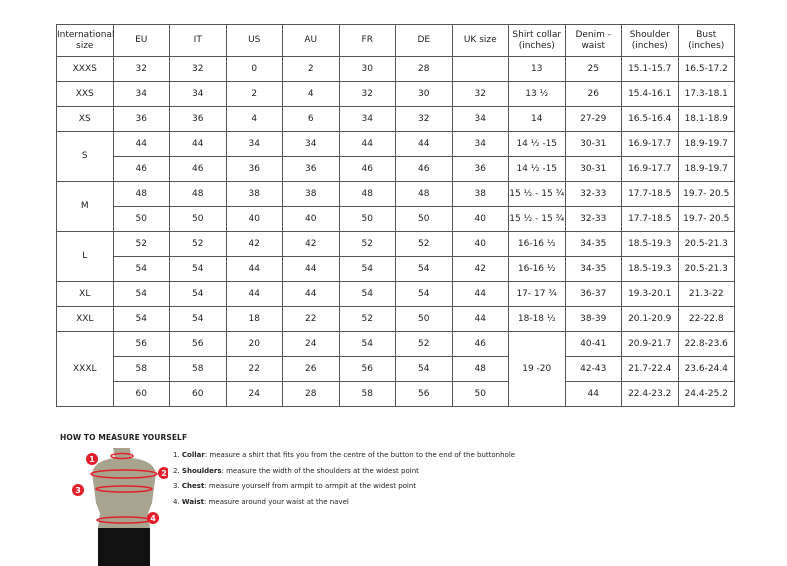 The height and width of the screenshot is (566, 787). Describe the element at coordinates (85, 256) in the screenshot. I see `international-size-cell: L` at that location.